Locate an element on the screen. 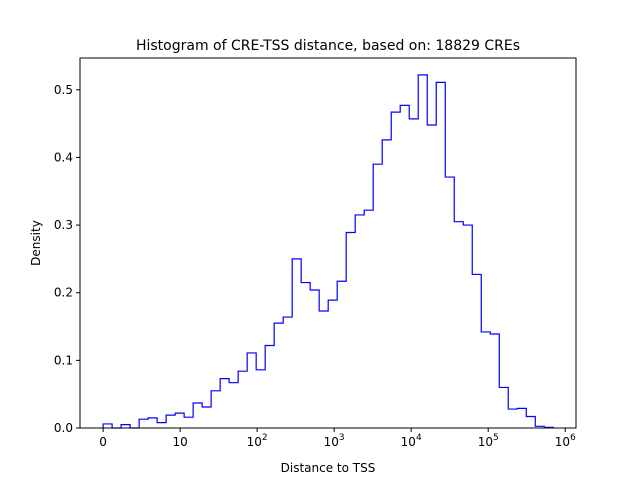  y-tick-label: 0.4 is located at coordinates (63, 157).